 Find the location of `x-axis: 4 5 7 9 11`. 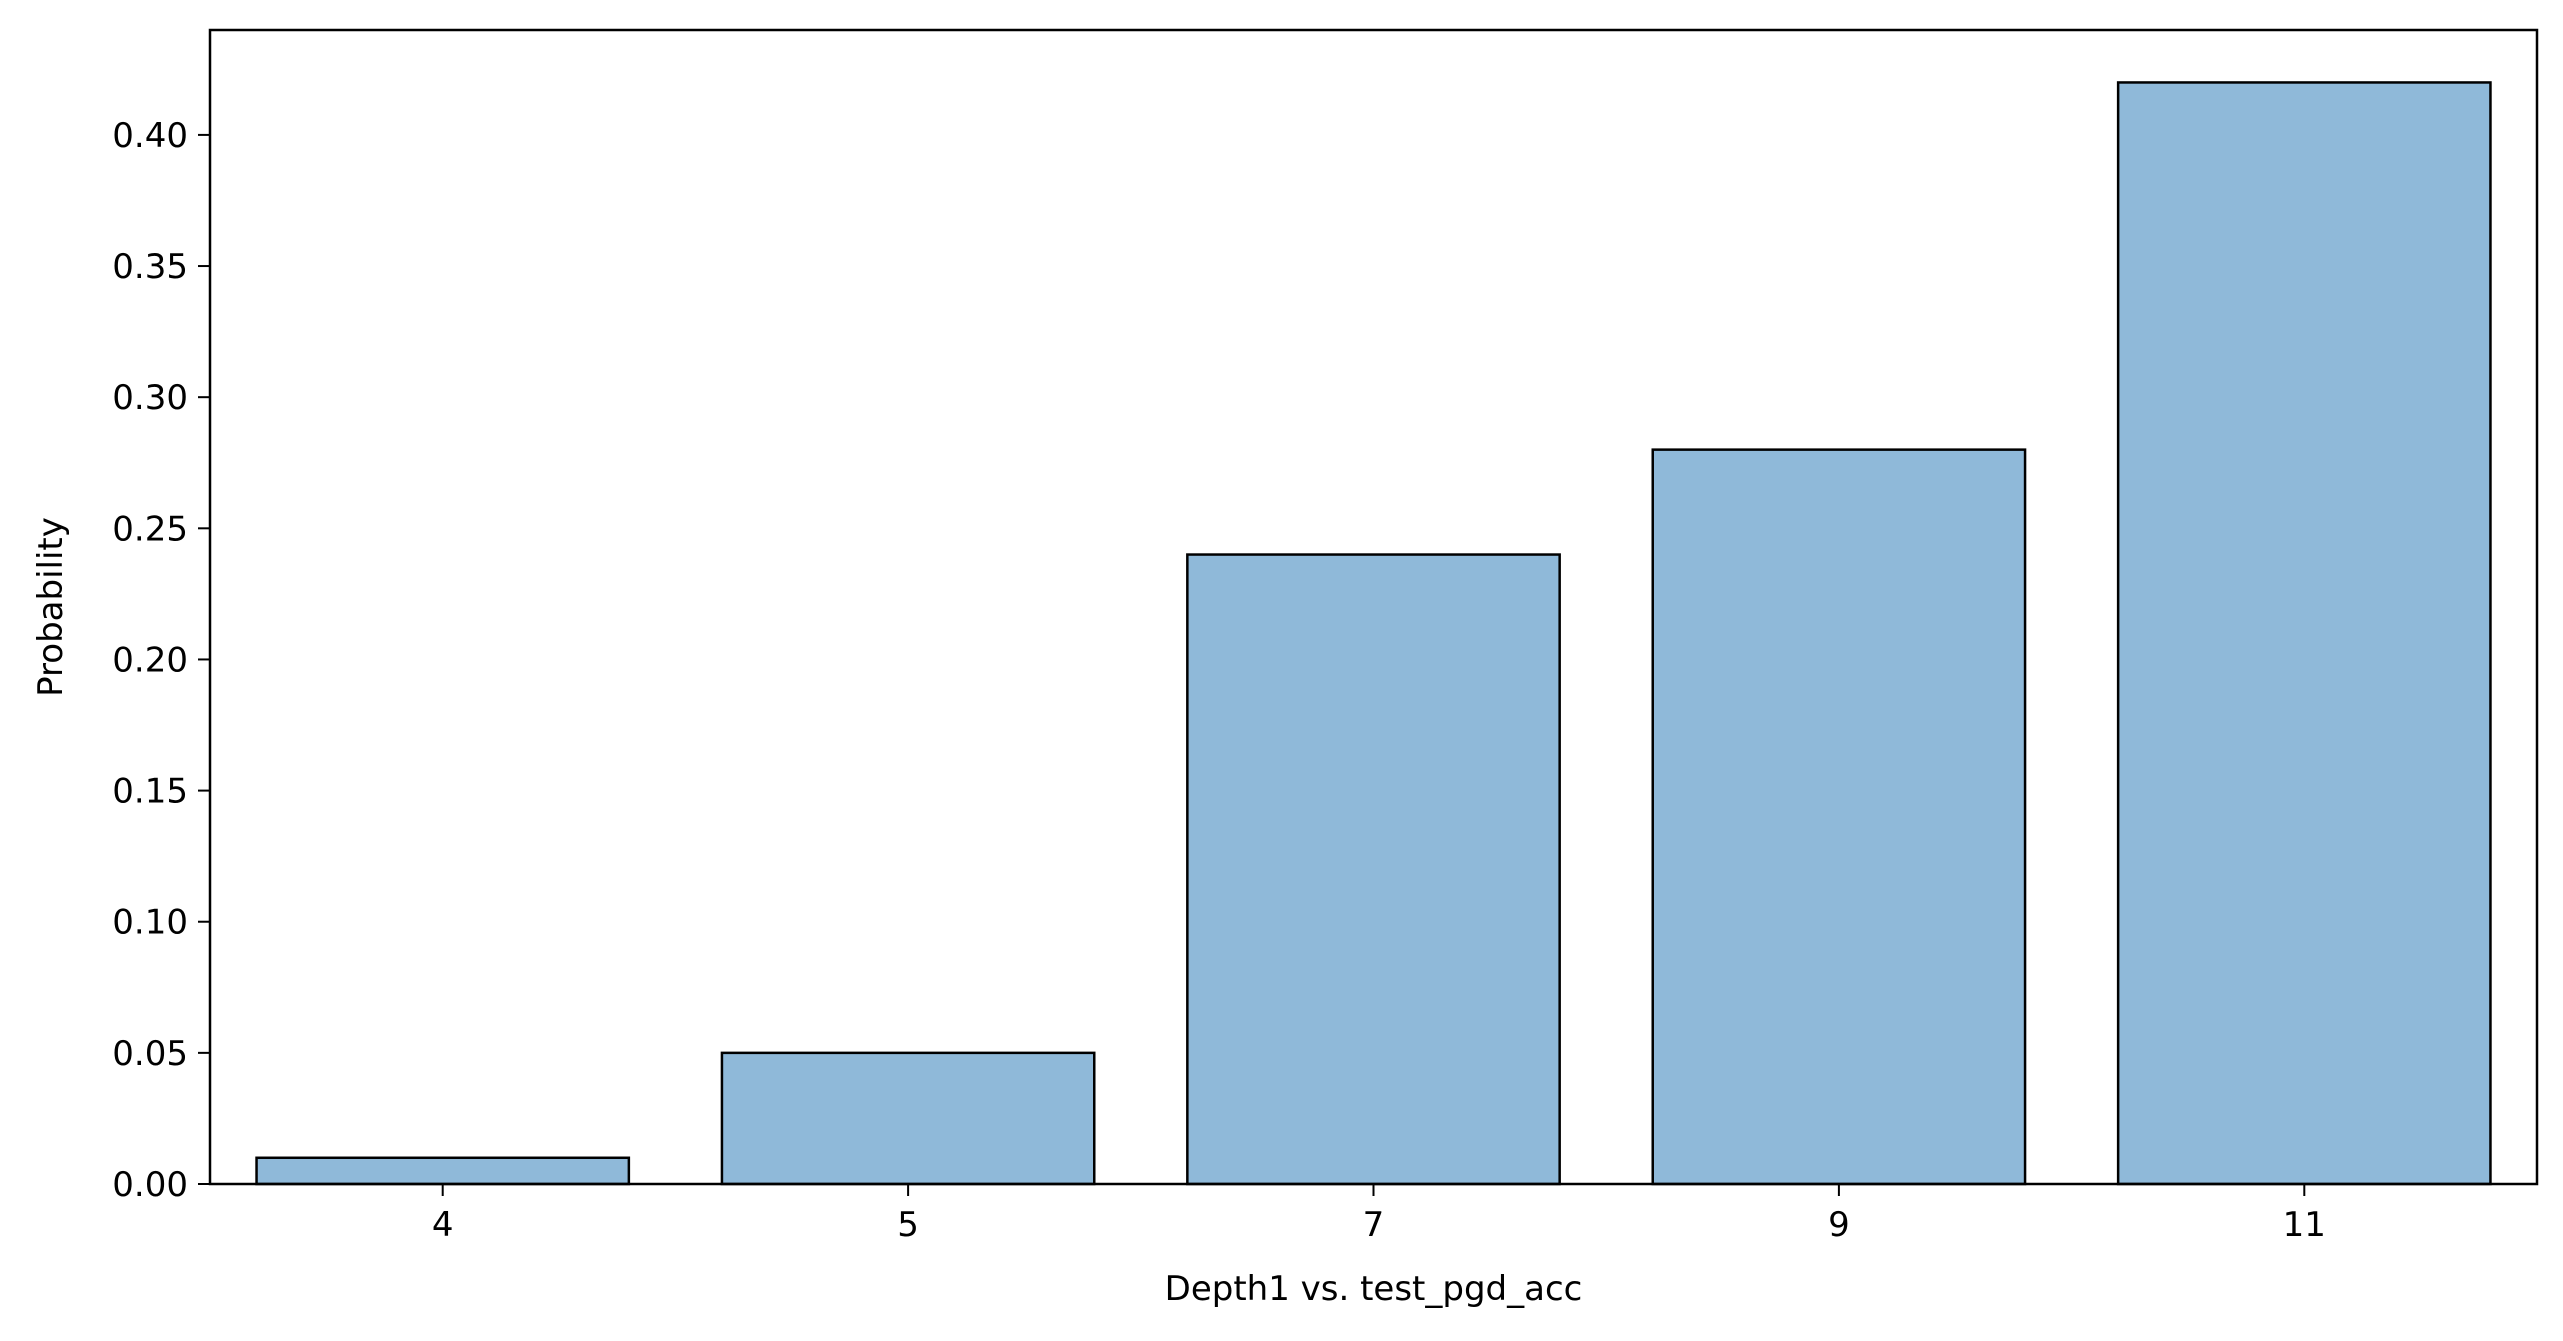

x-axis: 4 5 7 9 11 is located at coordinates (1379, 1214).